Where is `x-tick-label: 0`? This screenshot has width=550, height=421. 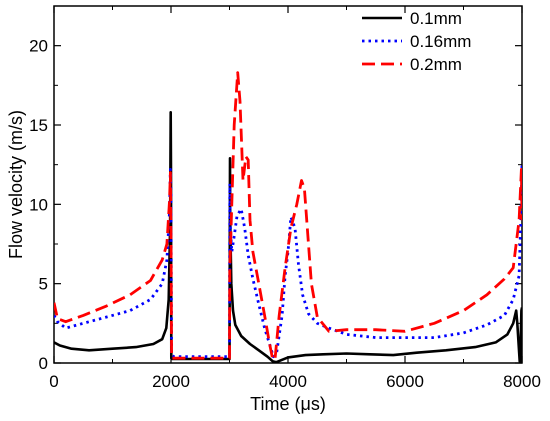 x-tick-label: 0 is located at coordinates (53, 381).